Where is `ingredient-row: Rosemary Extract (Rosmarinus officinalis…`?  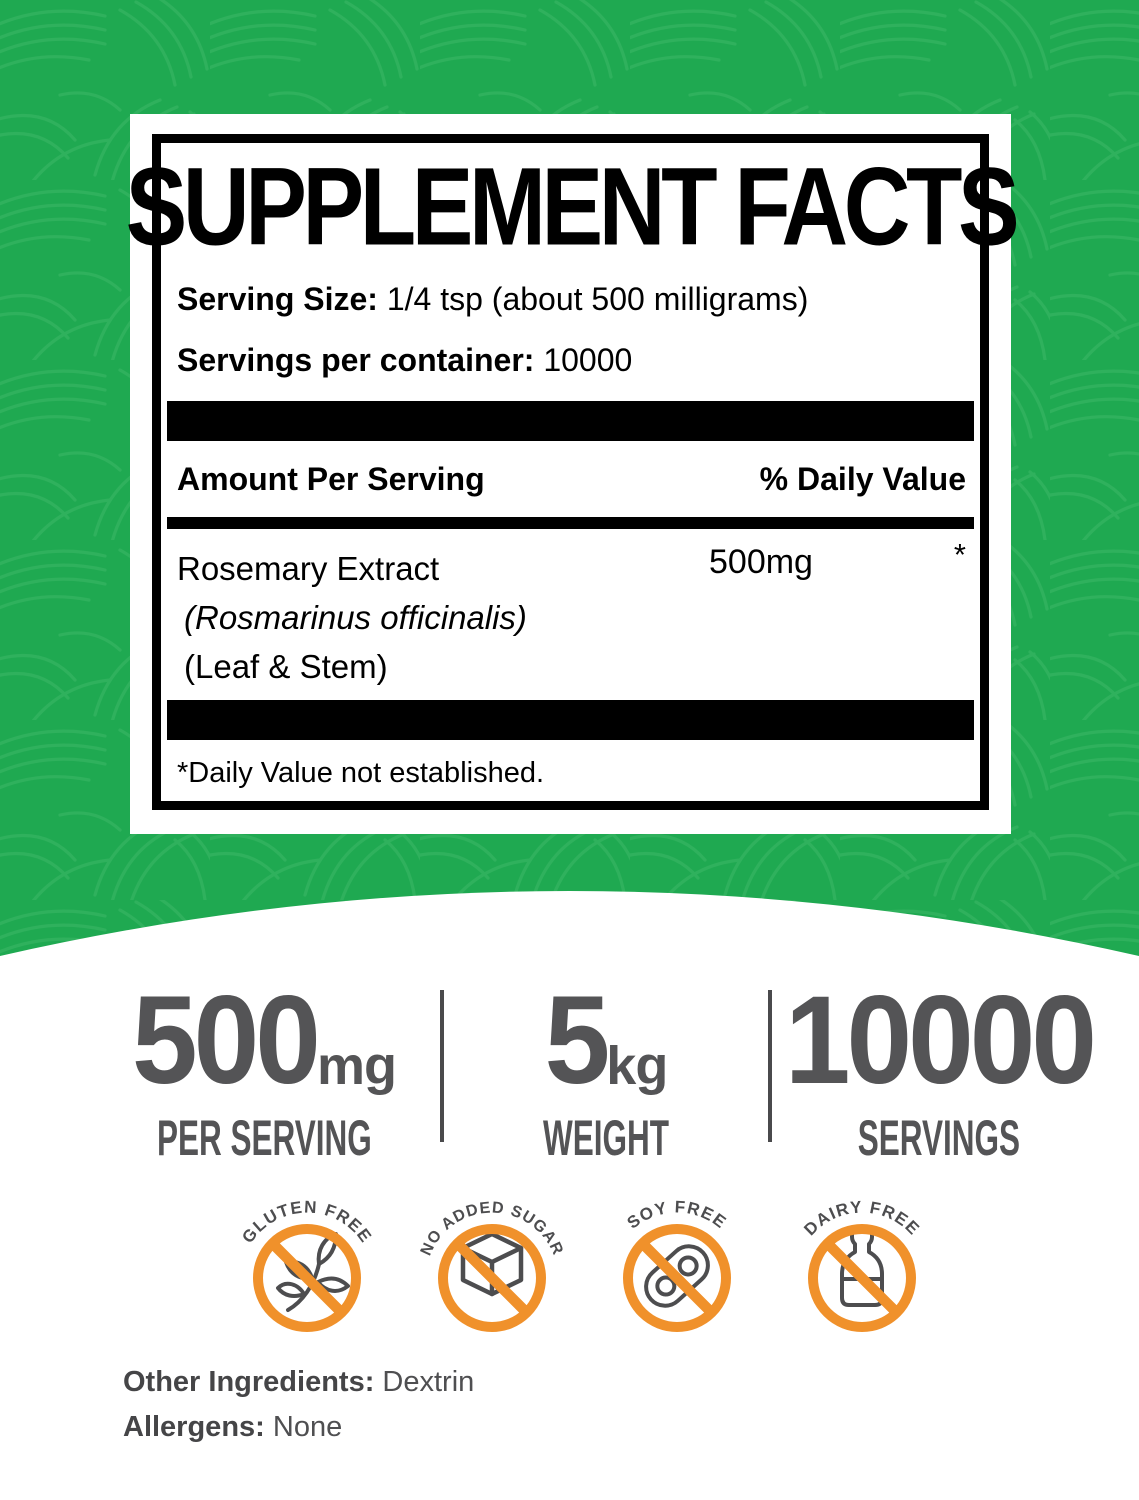
ingredient-row: Rosemary Extract (Rosmarinus officinalis… is located at coordinates (574, 614).